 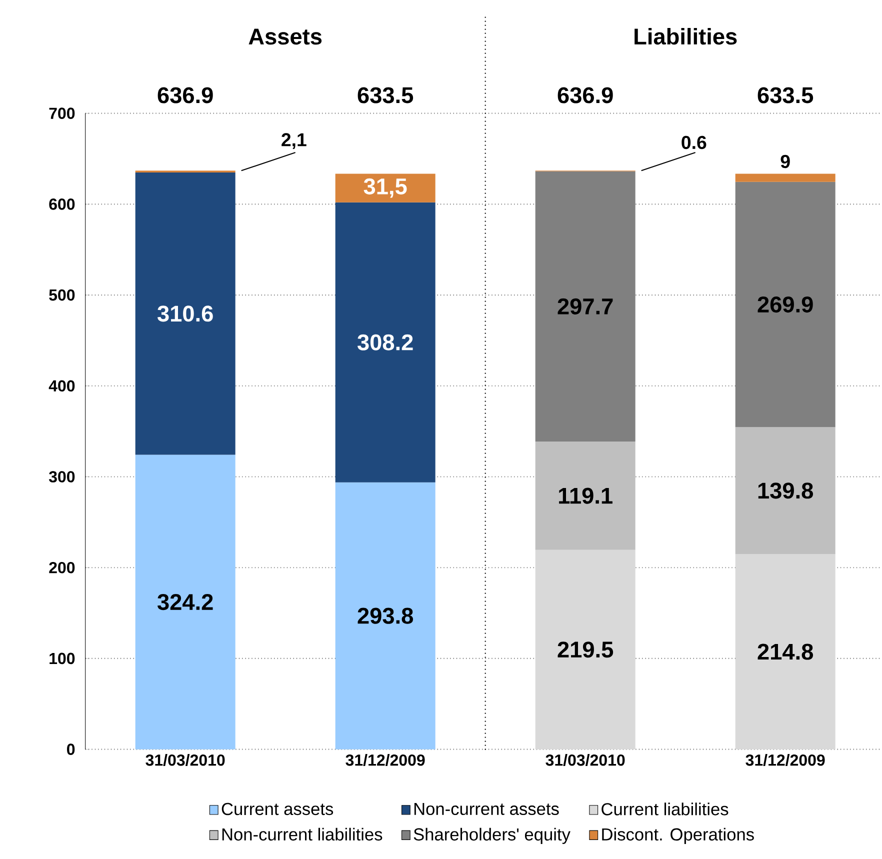 What do you see at coordinates (278, 809) in the screenshot?
I see `legend-label: Current assets` at bounding box center [278, 809].